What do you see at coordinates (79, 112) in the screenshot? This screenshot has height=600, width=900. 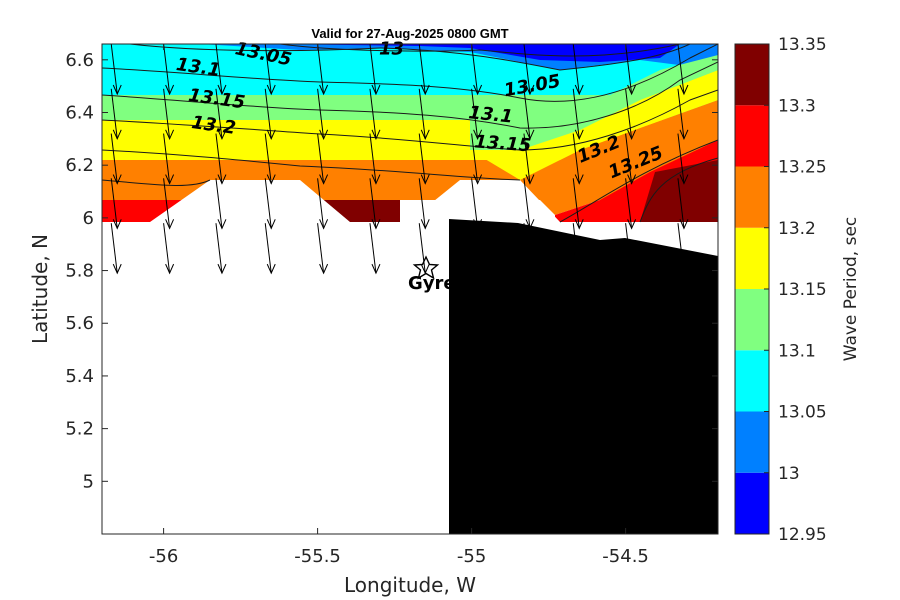 I see `y-tick-label: 6.4` at bounding box center [79, 112].